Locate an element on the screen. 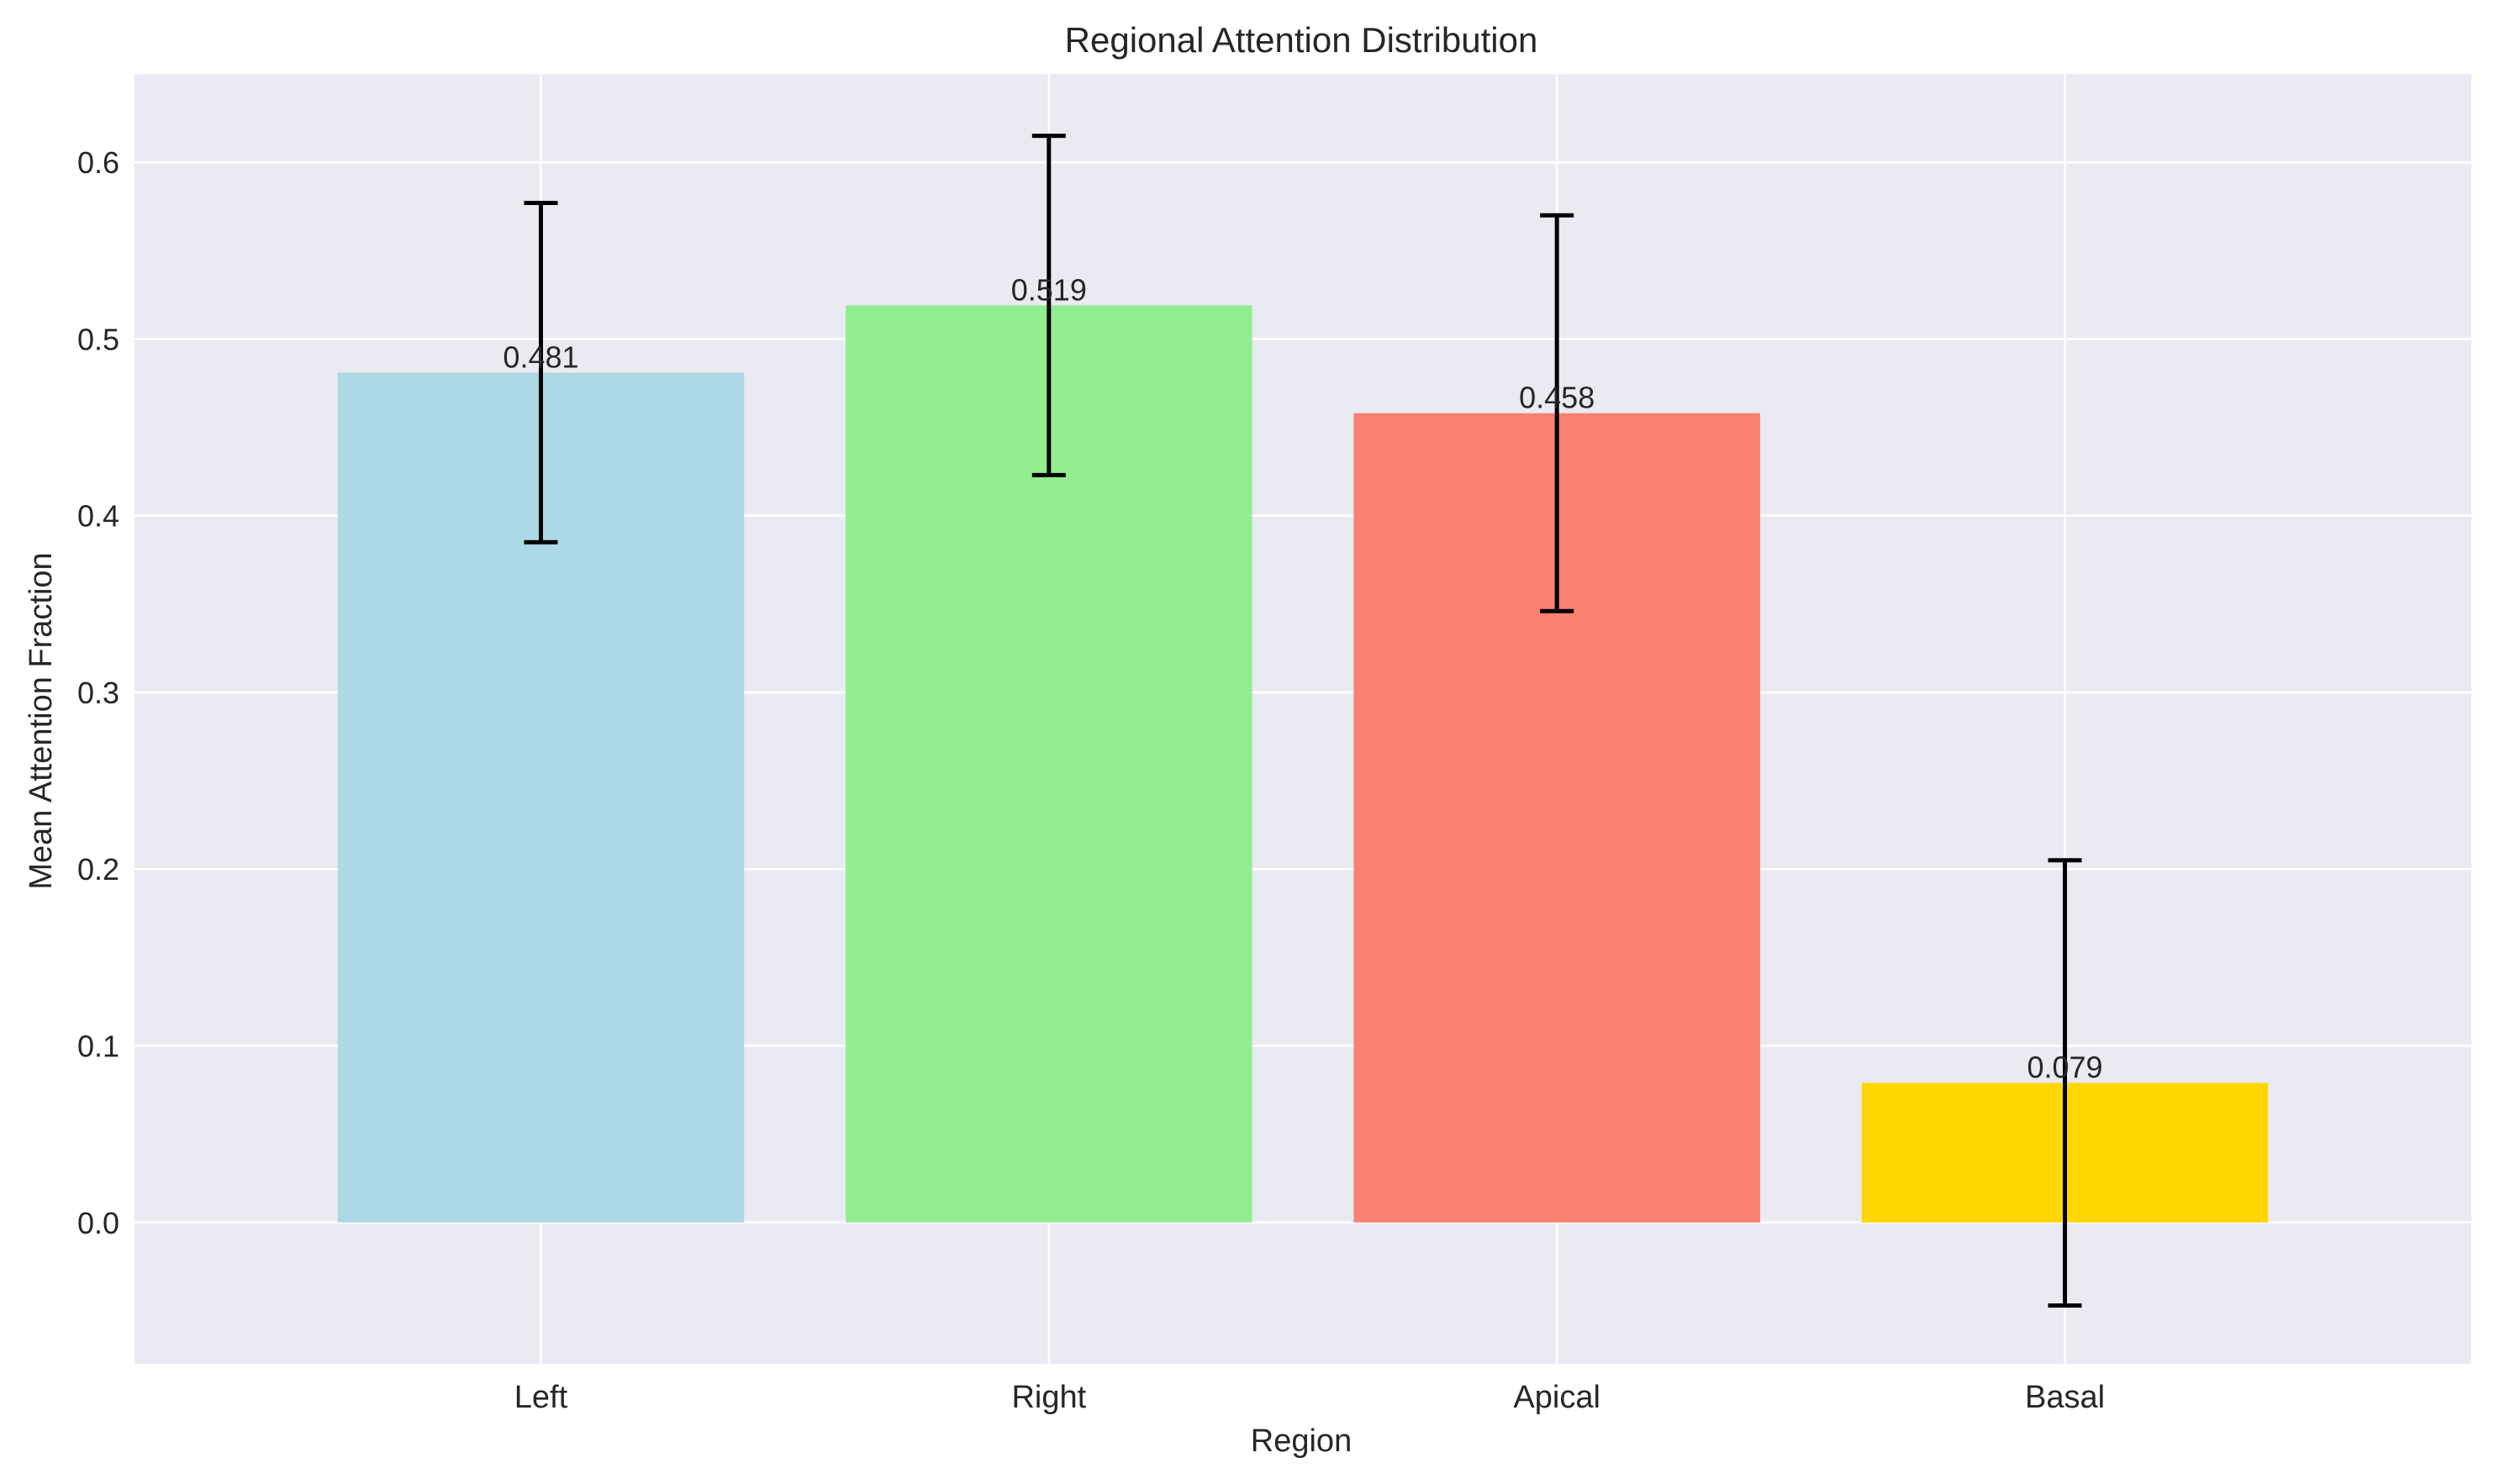  y-tick-label: 0.4 is located at coordinates (98, 516).